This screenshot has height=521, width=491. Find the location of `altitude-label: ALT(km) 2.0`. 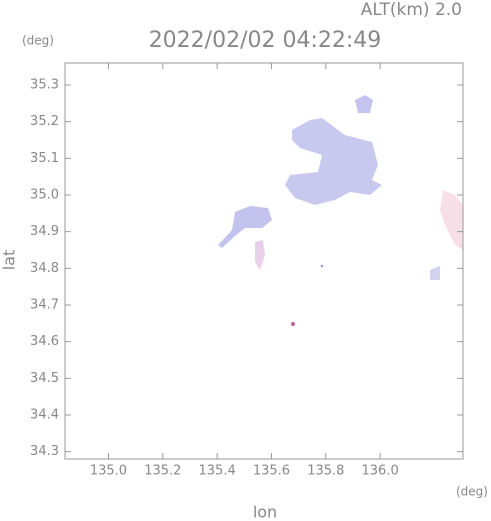

altitude-label: ALT(km) 2.0 is located at coordinates (411, 10).